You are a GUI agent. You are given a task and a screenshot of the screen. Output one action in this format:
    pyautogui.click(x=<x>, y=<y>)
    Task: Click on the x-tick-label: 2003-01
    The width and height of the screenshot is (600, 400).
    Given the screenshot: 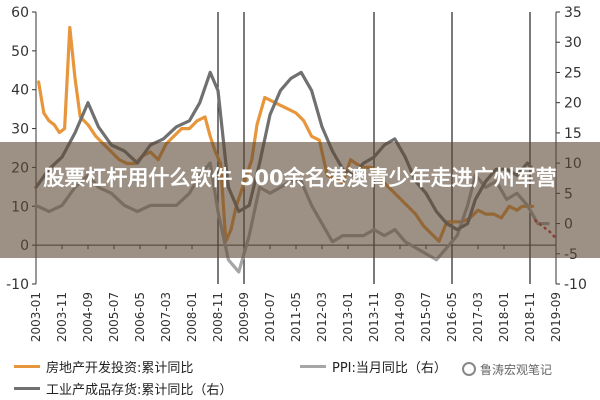 What is the action you would take?
    pyautogui.click(x=36, y=317)
    